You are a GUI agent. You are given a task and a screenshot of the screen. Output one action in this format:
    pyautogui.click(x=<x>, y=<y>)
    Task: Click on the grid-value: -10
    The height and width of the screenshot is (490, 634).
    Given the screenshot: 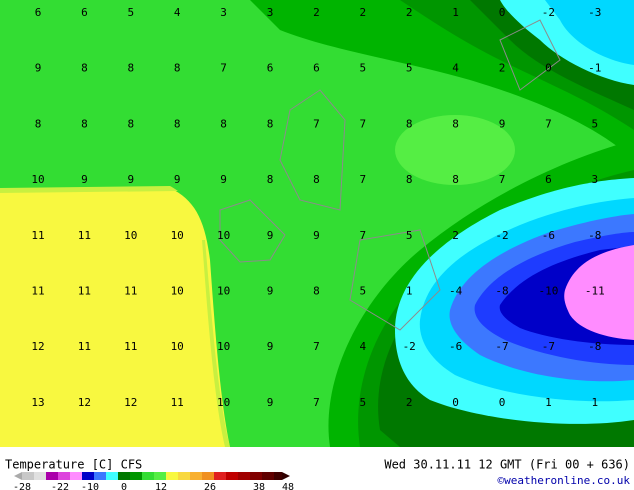 What is the action you would take?
    pyautogui.click(x=548, y=291)
    